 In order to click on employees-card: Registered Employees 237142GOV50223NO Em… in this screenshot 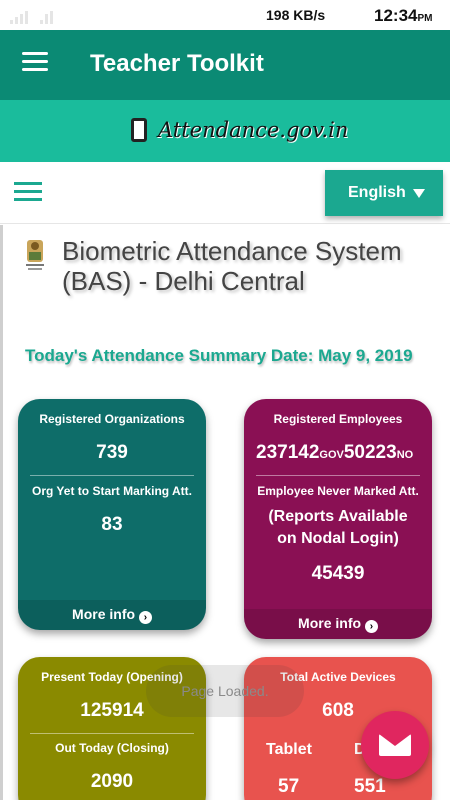, I will do `click(338, 519)`.